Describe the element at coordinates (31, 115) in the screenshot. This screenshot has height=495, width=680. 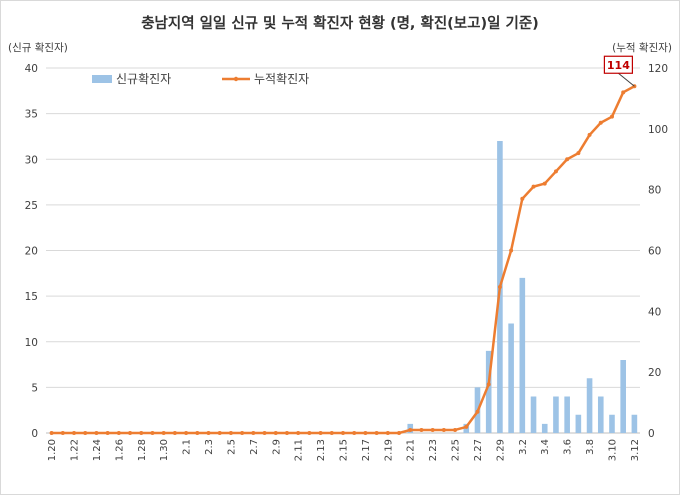
I see `left-tick-label: 35` at that location.